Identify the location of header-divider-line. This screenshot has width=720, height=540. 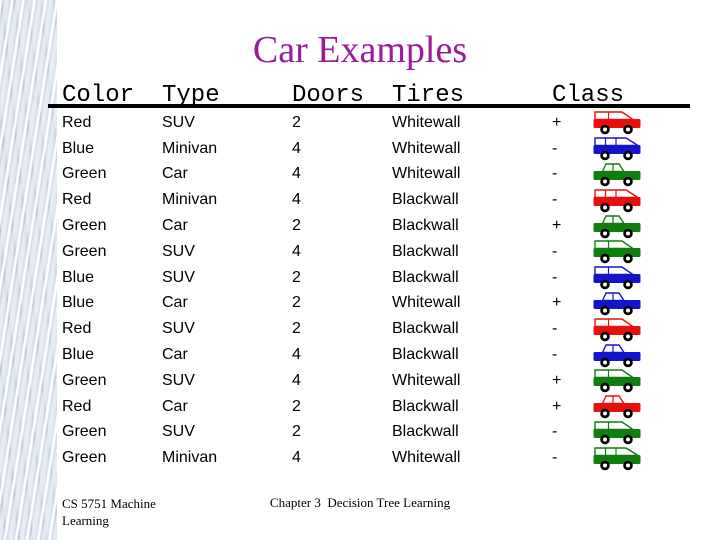
(369, 106).